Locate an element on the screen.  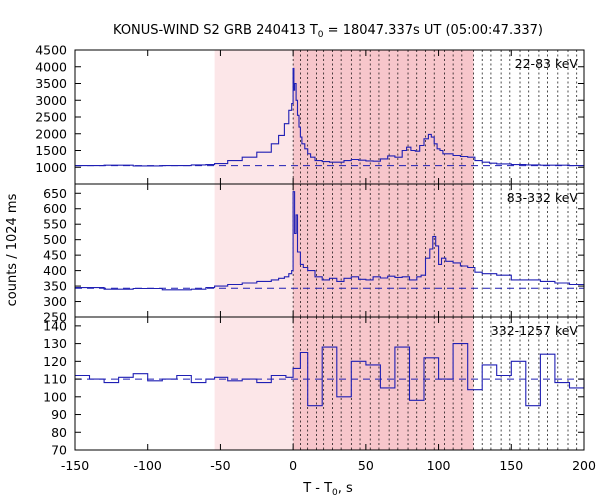
chart-title-rest: = 18047.337s UT (05:00:47.337) is located at coordinates (433, 30).